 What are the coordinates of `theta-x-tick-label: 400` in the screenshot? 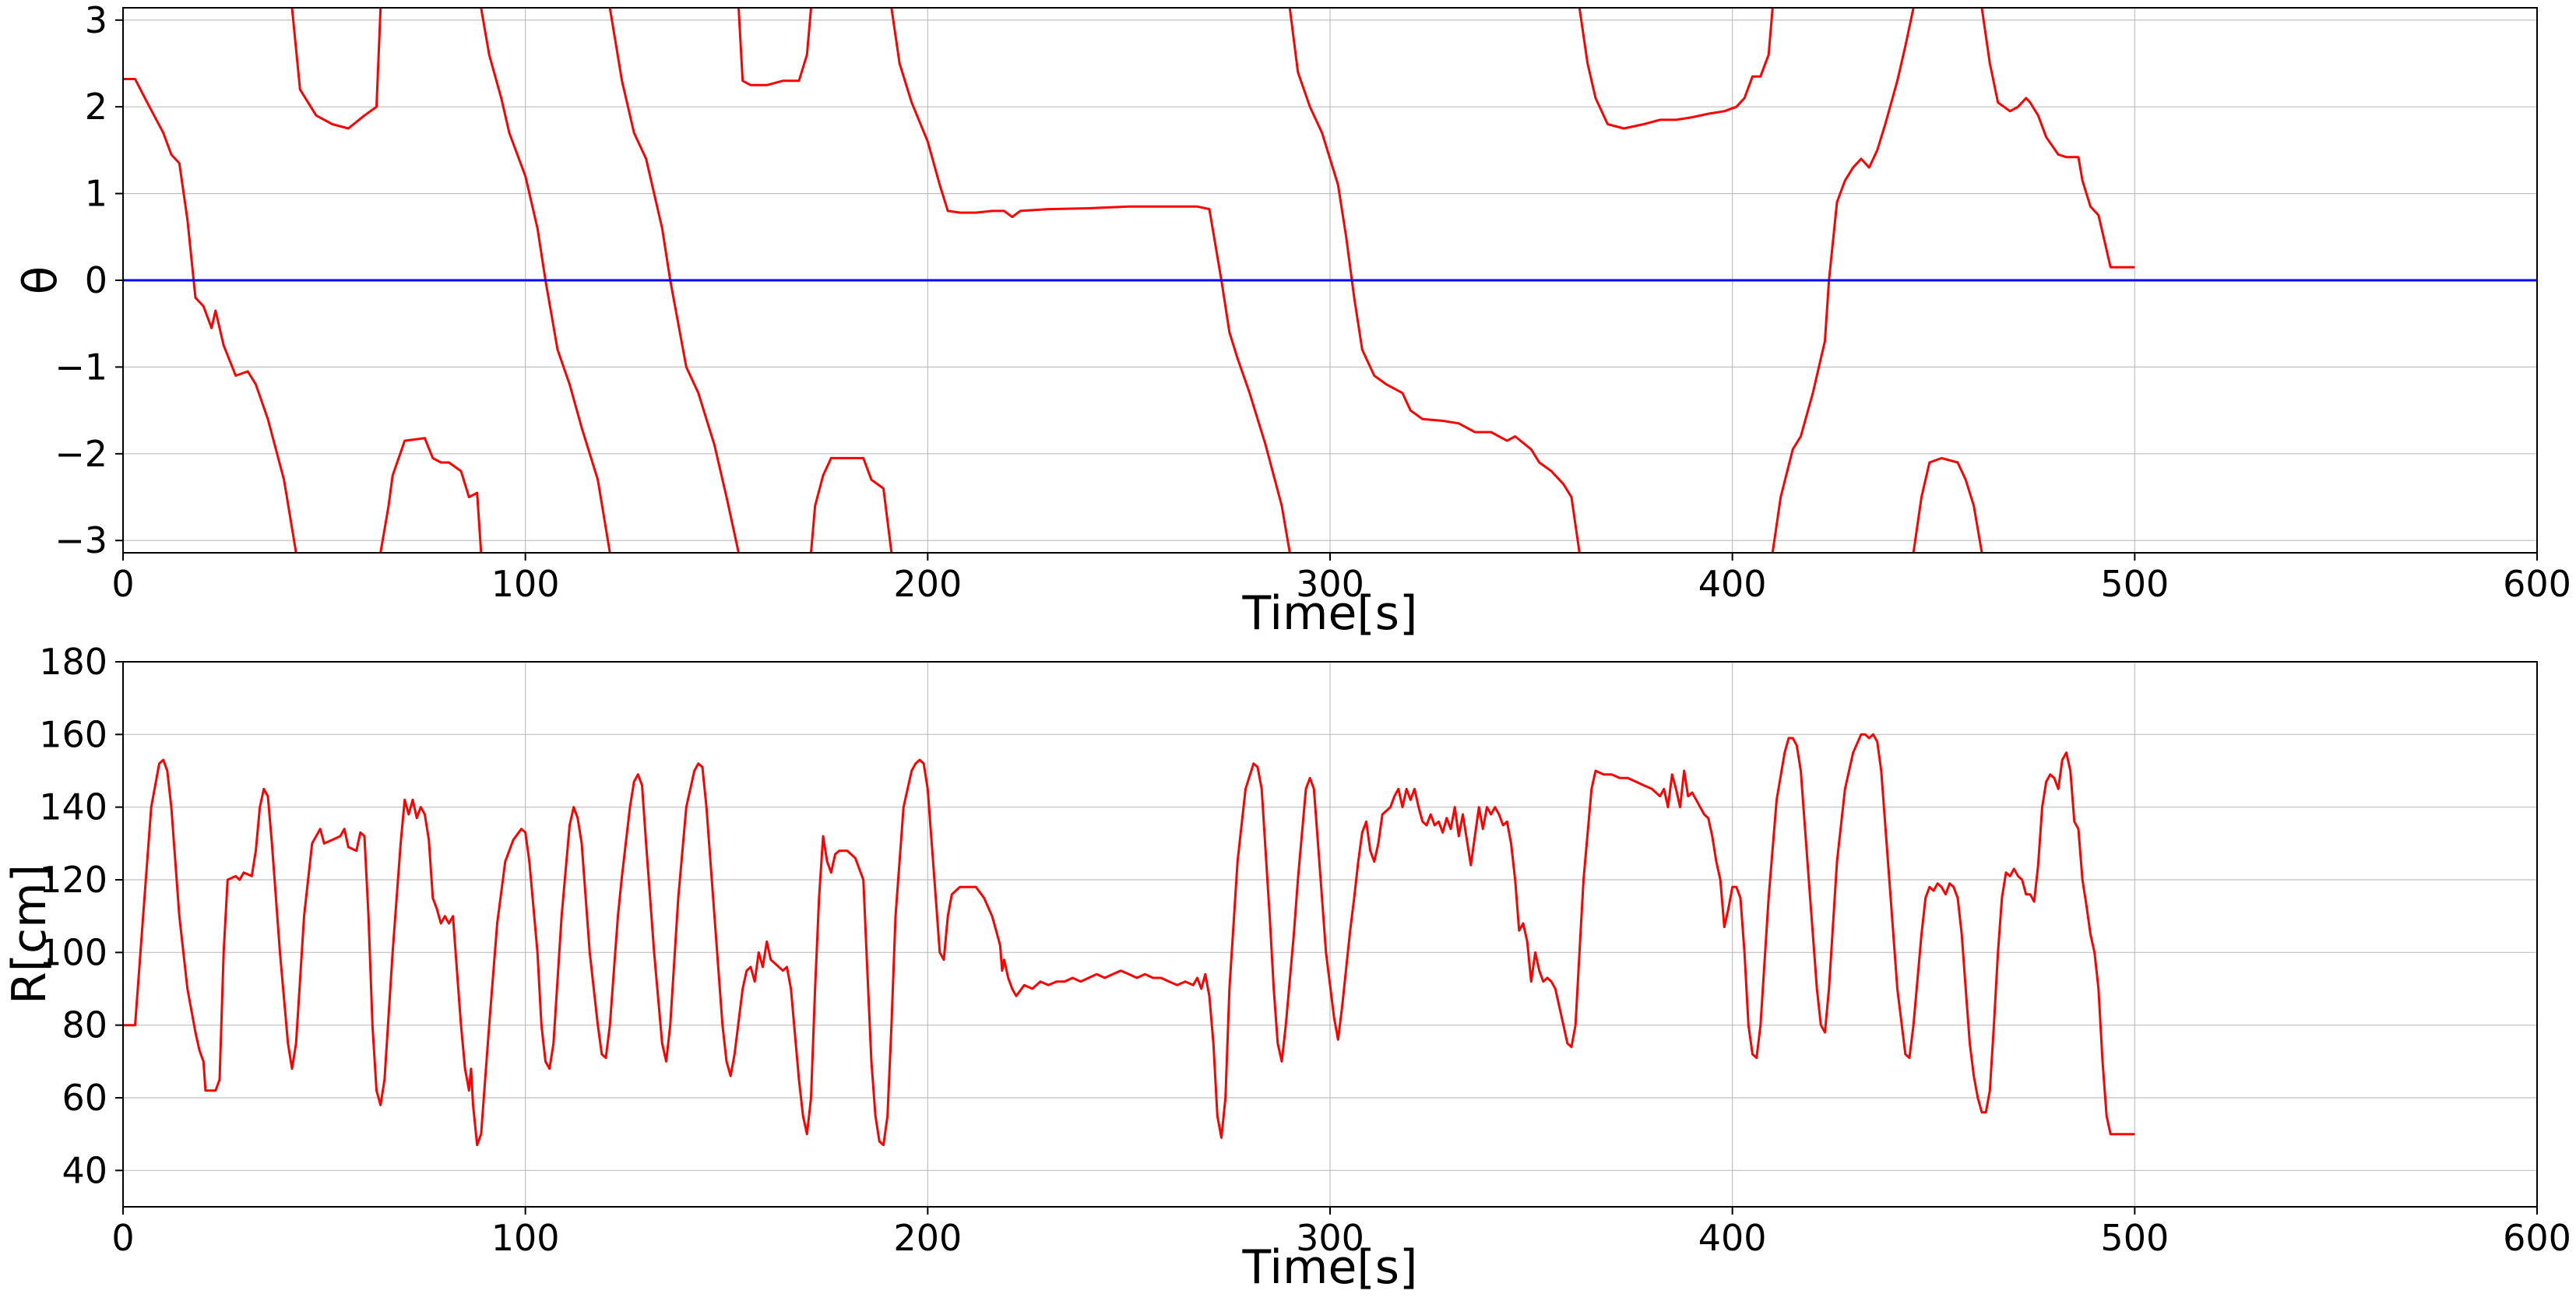 It's located at (1732, 584).